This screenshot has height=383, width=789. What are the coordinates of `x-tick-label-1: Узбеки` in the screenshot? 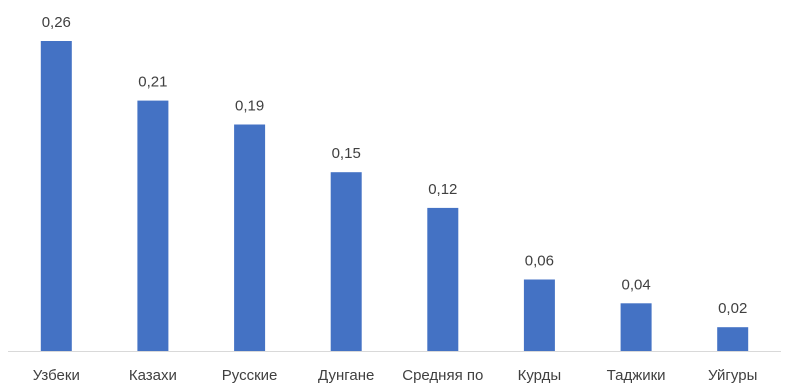 It's located at (56, 375).